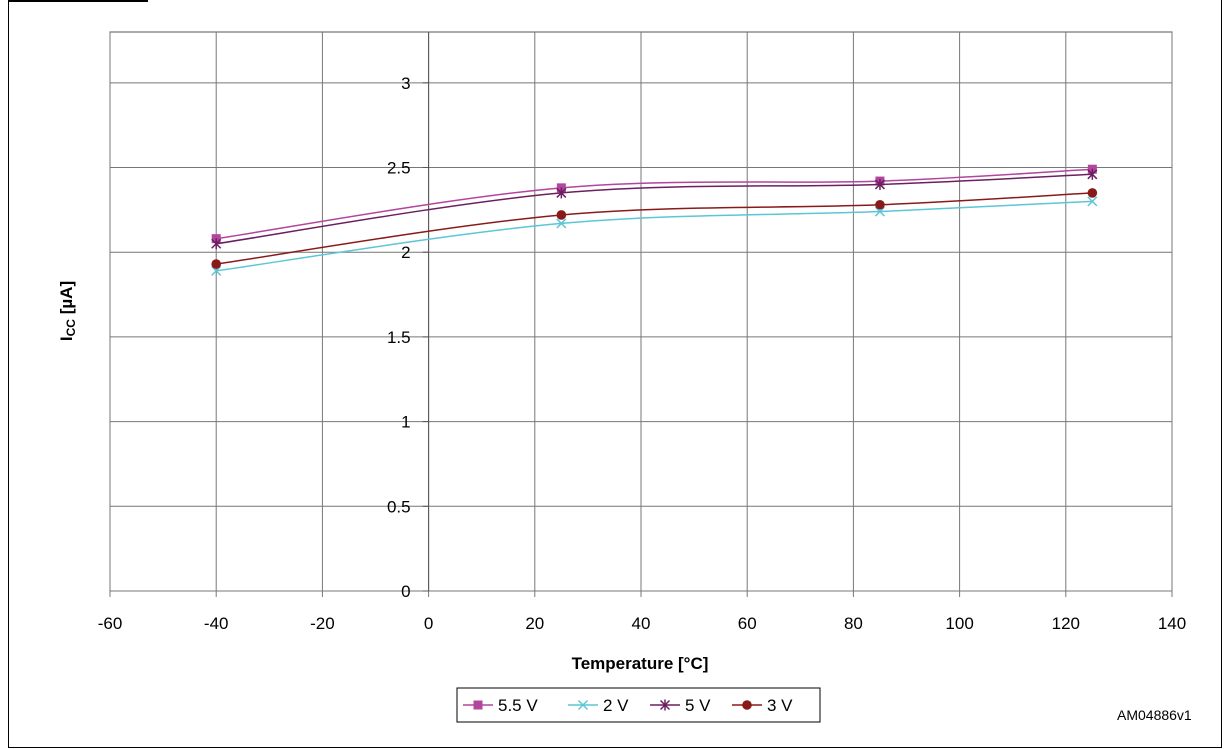 The image size is (1231, 749). Describe the element at coordinates (680, 705) in the screenshot. I see `legend-item: 5 V` at that location.